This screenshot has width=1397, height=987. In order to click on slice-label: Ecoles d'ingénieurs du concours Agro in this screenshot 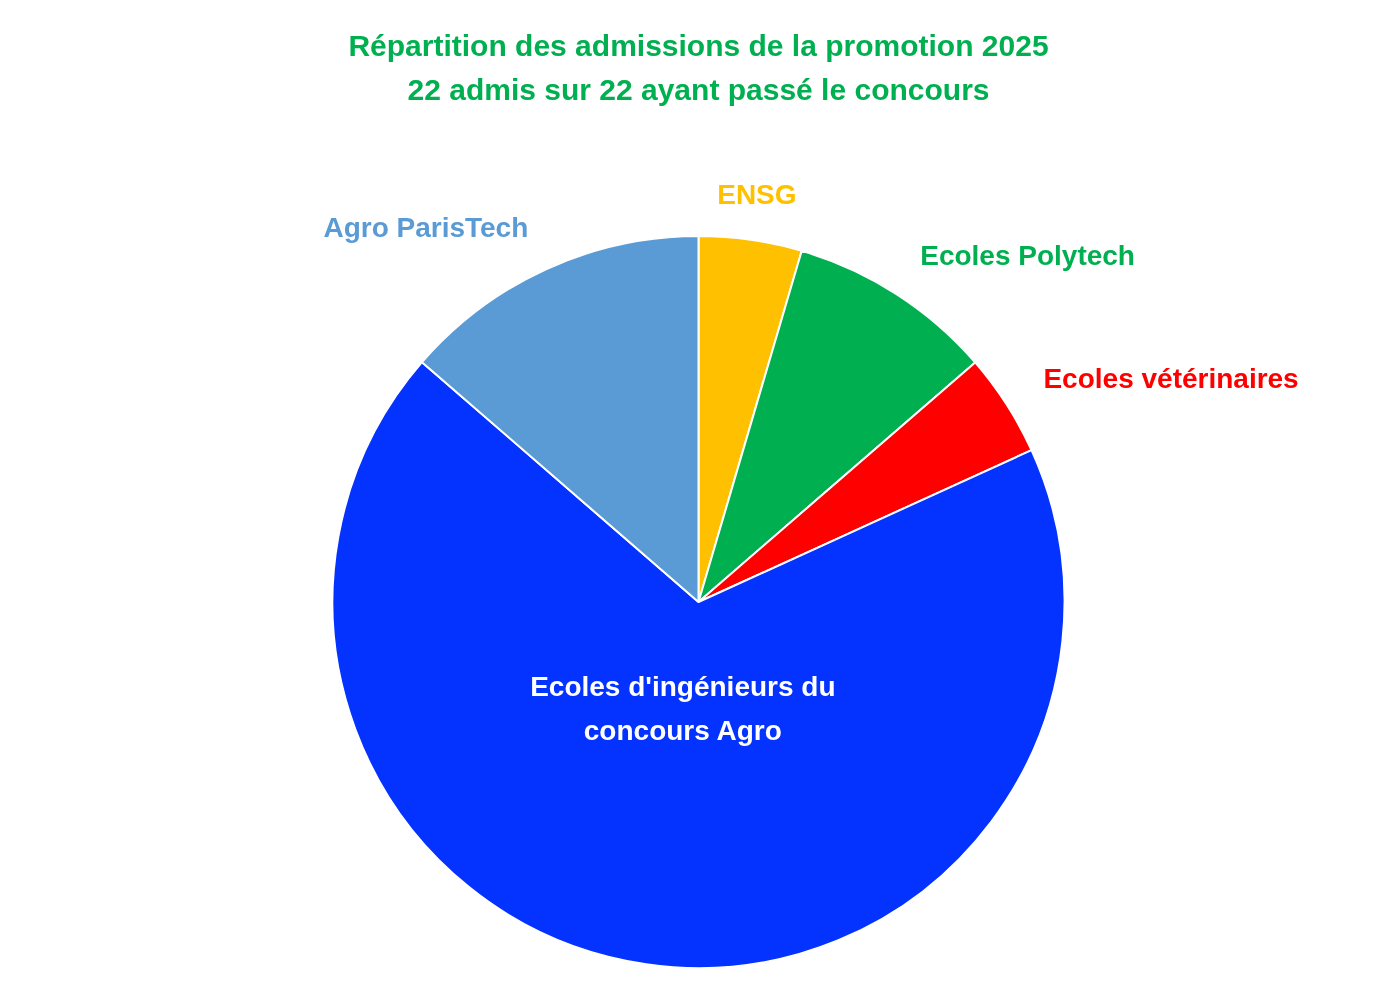, I will do `click(683, 709)`.